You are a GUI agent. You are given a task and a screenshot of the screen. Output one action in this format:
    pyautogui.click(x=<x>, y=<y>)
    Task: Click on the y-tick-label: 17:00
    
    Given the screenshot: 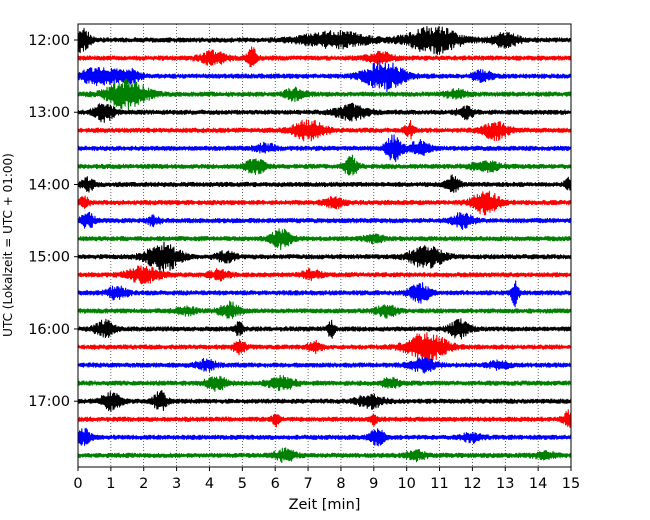 What is the action you would take?
    pyautogui.click(x=49, y=402)
    